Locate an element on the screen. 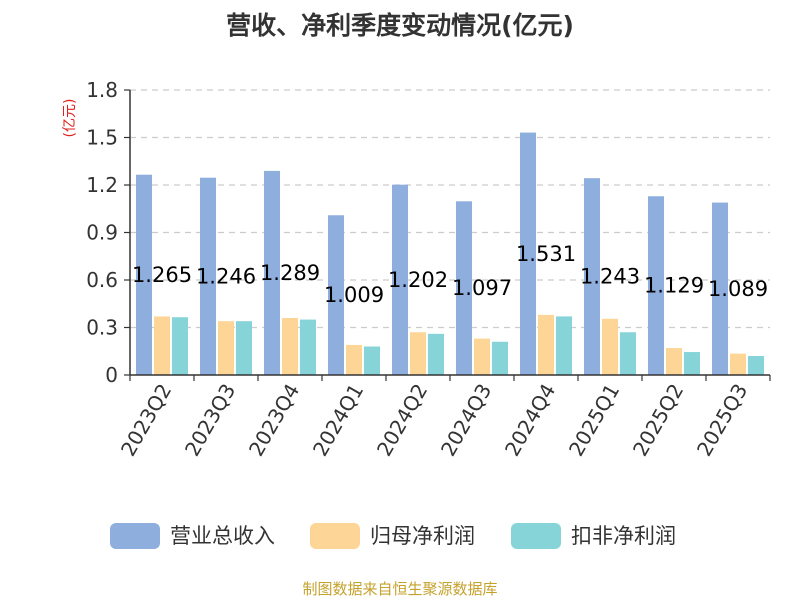  data-source-note: 制图数据来自恒生聚源数据库 is located at coordinates (400, 589).